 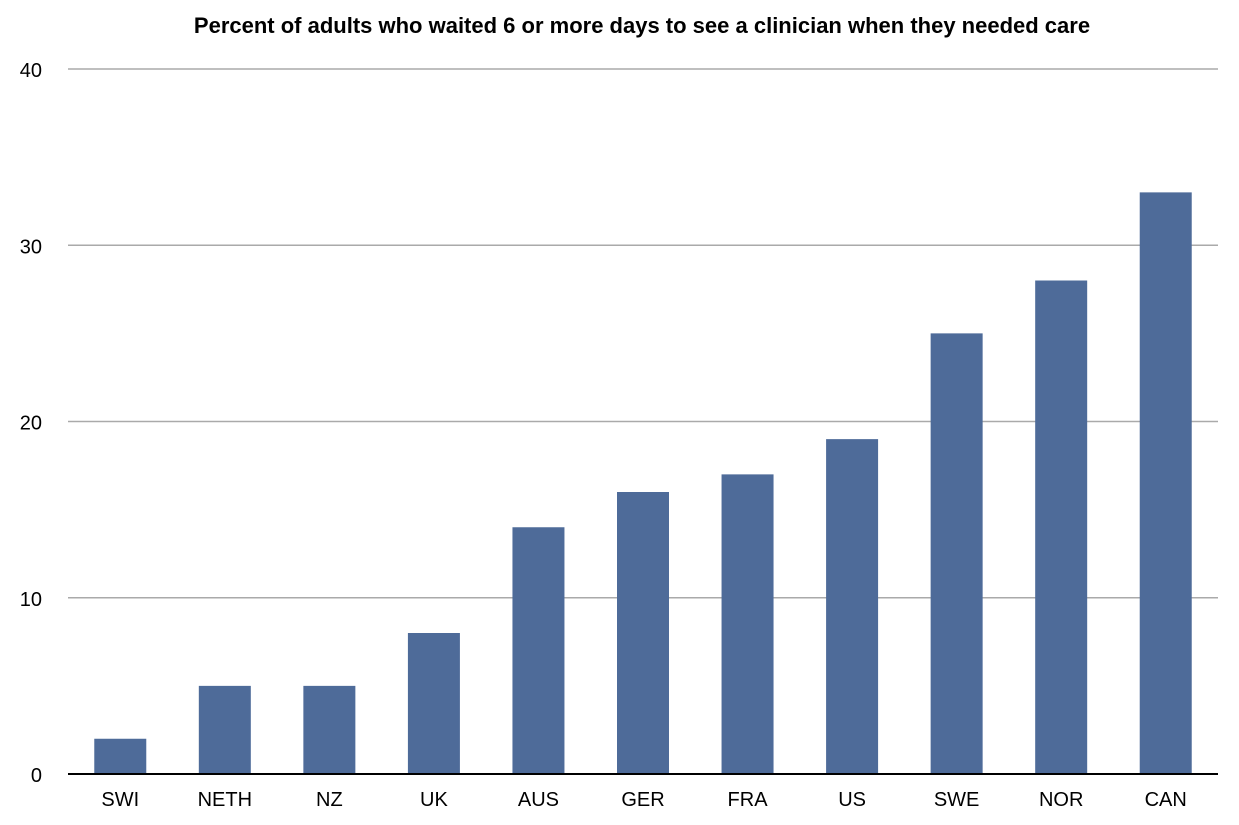 What do you see at coordinates (956, 553) in the screenshot?
I see `bar-swe` at bounding box center [956, 553].